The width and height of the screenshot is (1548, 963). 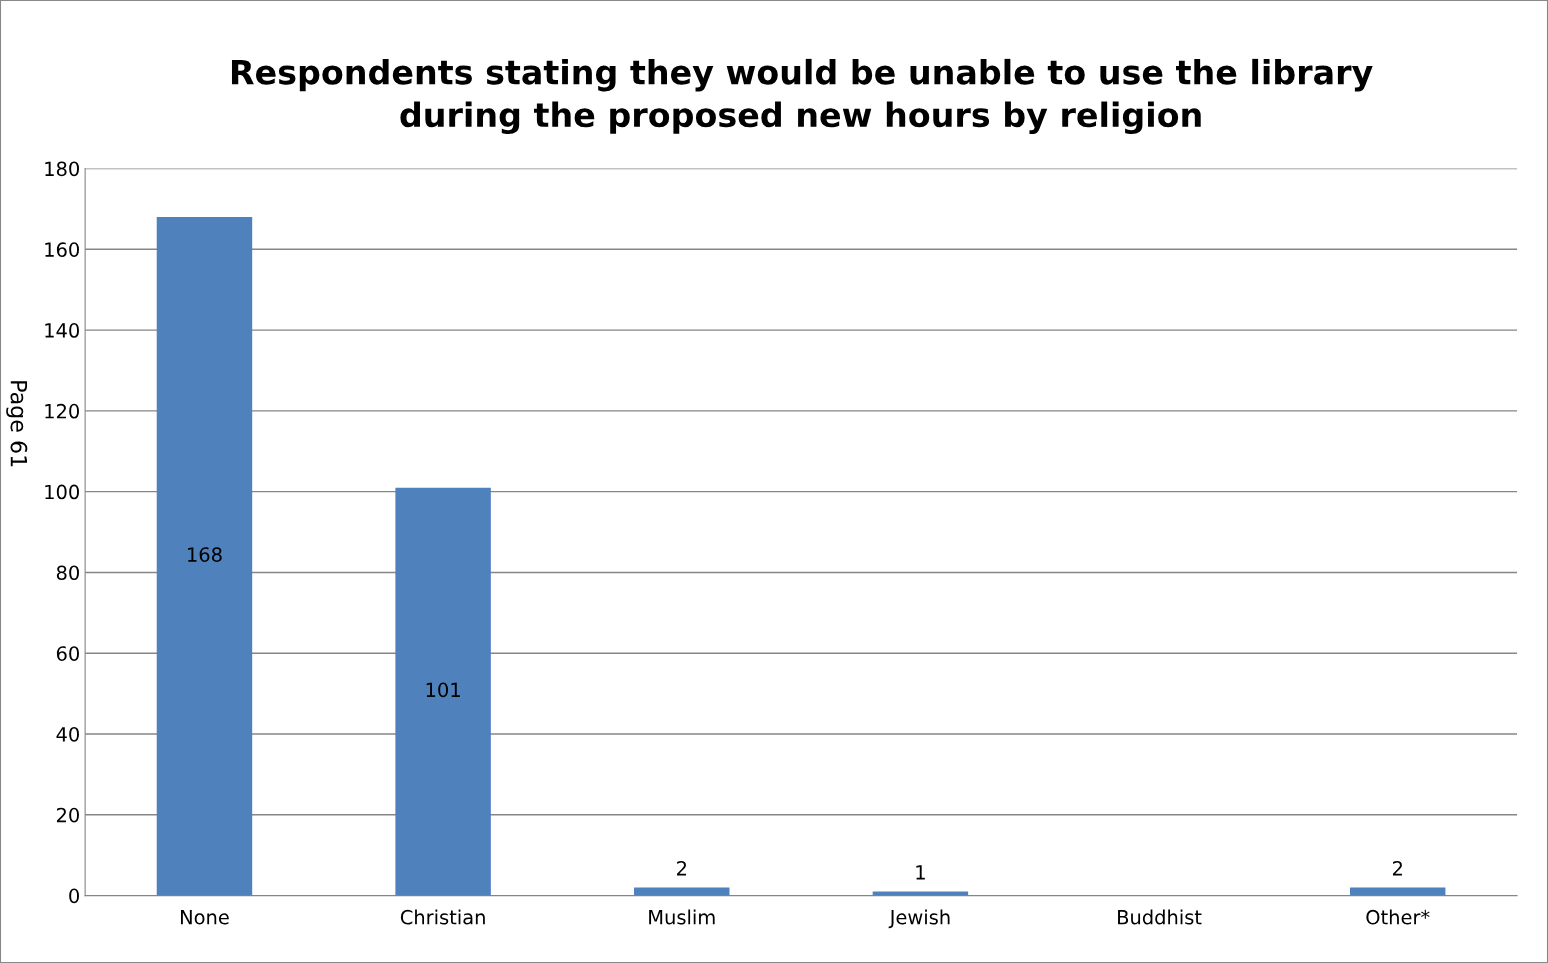 I want to click on y-tick-label: 180, so click(x=62, y=169).